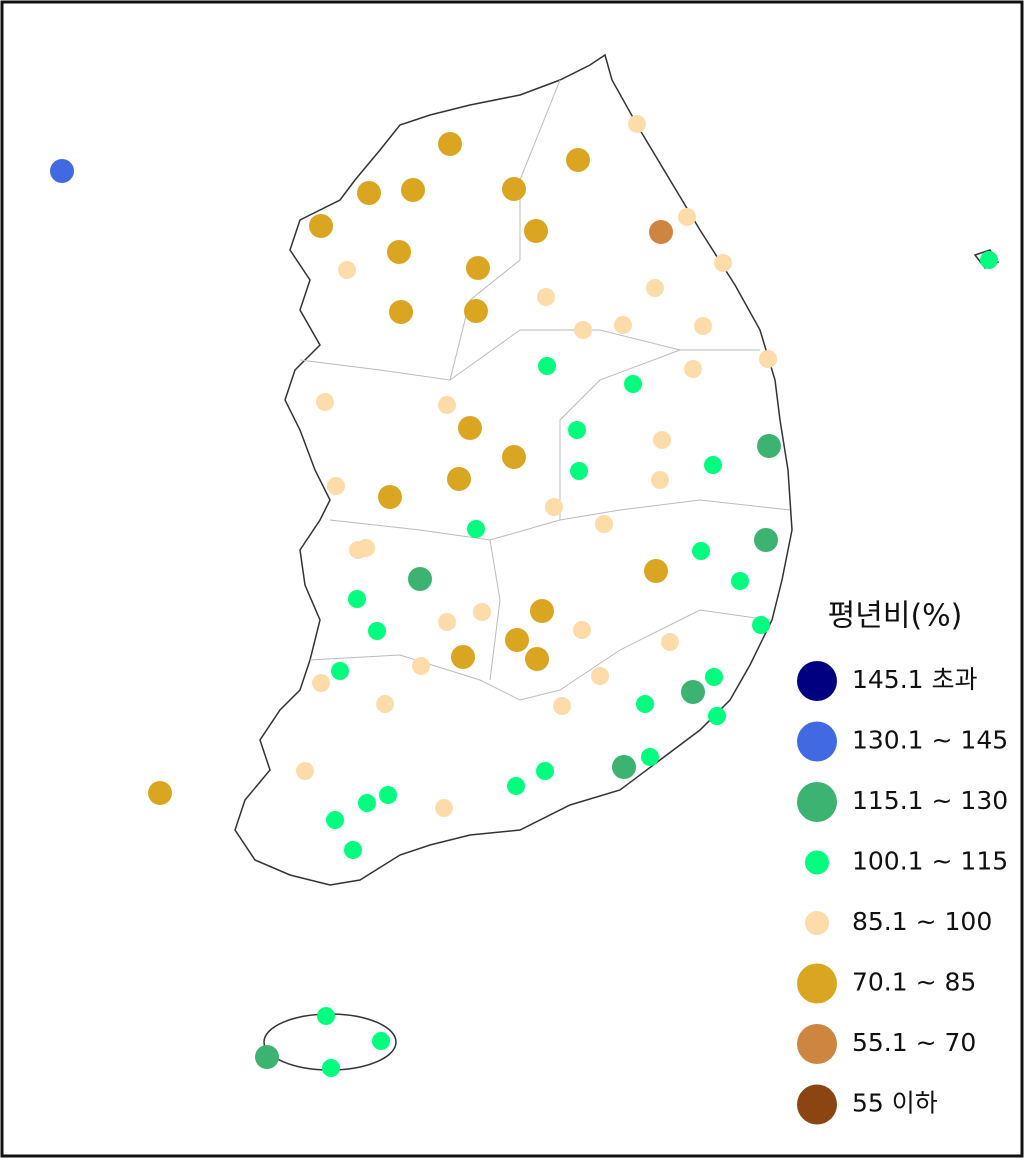 The width and height of the screenshot is (1026, 1160). I want to click on legend-label: 115.1 ~ 130, so click(930, 800).